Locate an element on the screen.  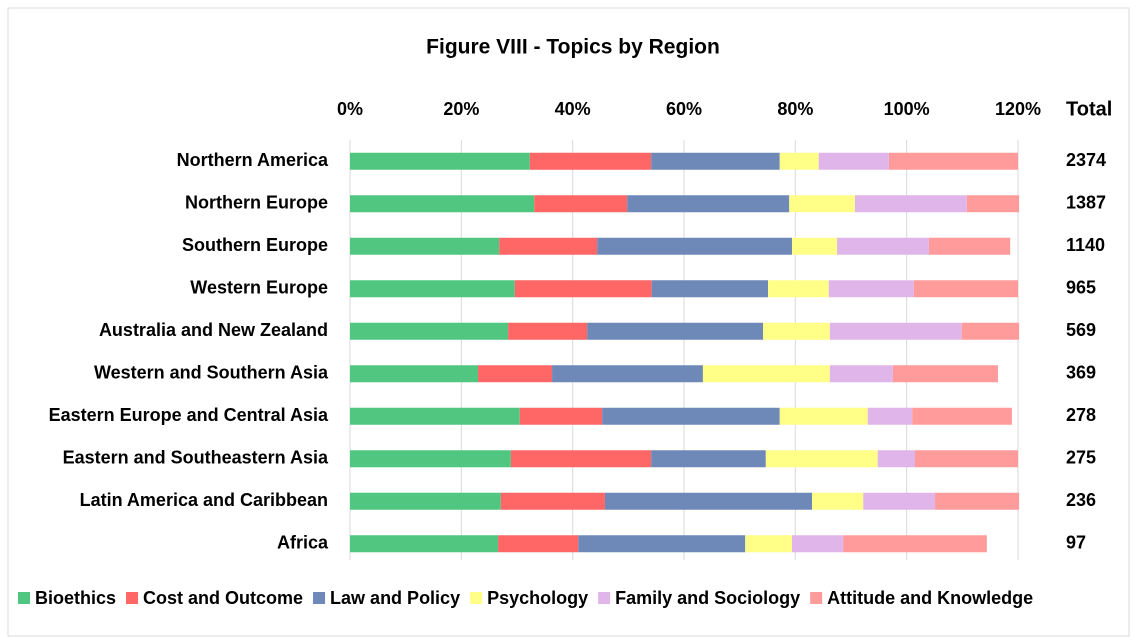
legend-label: Bioethics is located at coordinates (75, 598).